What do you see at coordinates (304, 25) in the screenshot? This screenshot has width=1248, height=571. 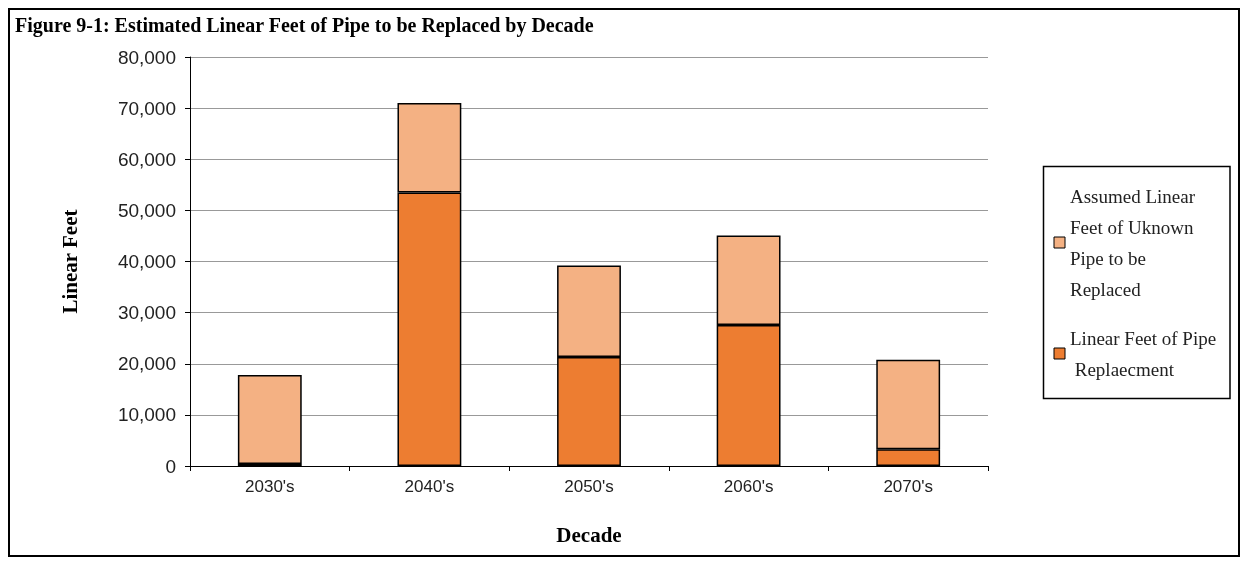 I see `chart-title: Figure 9-1: Estimated Linear Feet of Pipe to be Replaced by Decade` at bounding box center [304, 25].